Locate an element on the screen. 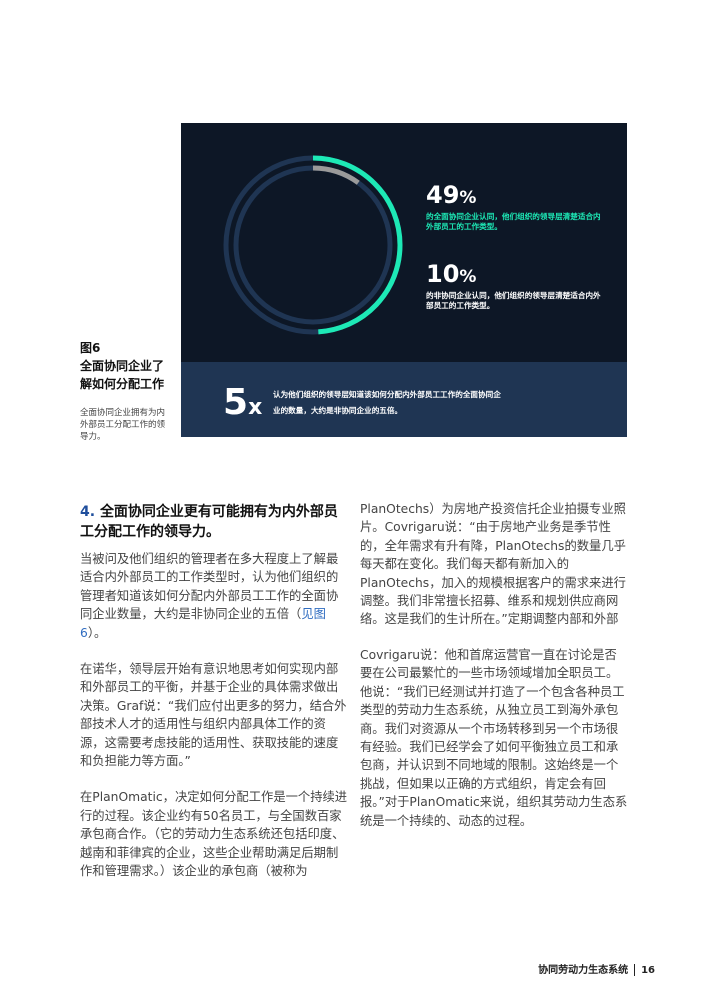 This screenshot has width=710, height=1004. inner-ring-track is located at coordinates (313, 245).